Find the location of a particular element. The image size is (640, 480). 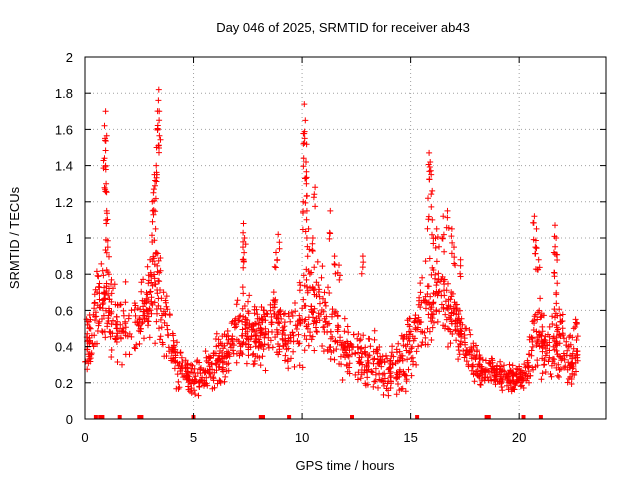

x-tick-label: 5 is located at coordinates (193, 437).